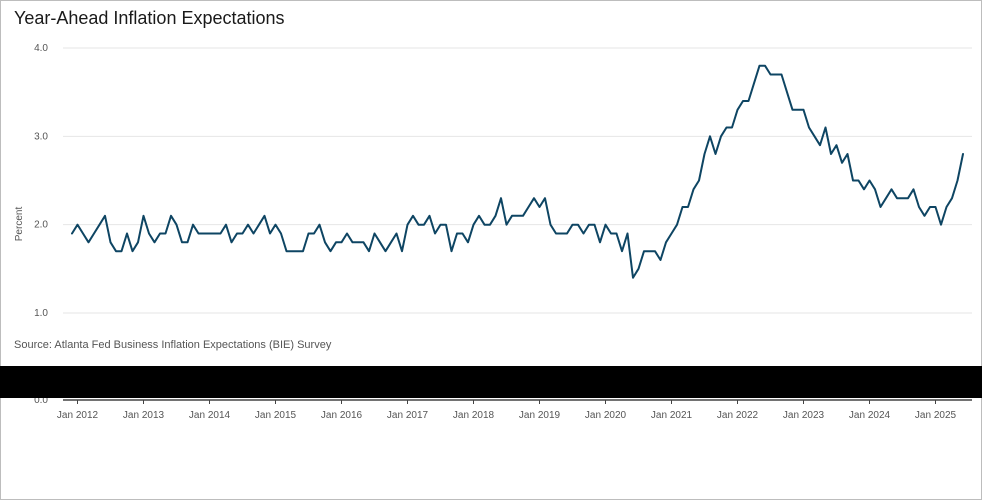 This screenshot has width=982, height=500. Describe the element at coordinates (41, 313) in the screenshot. I see `y-tick-label: 1.0` at that location.